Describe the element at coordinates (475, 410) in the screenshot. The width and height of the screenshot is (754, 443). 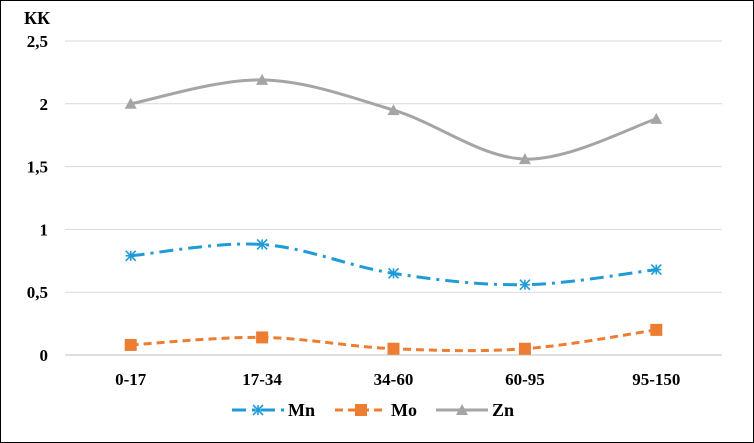
I see `legend-item-zn: Zn` at that location.